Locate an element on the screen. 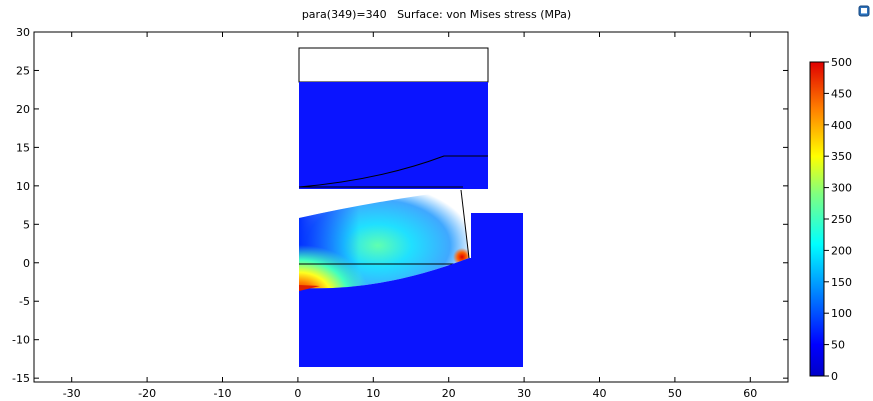 The height and width of the screenshot is (401, 873). y-tick-label: 20 is located at coordinates (23, 109).